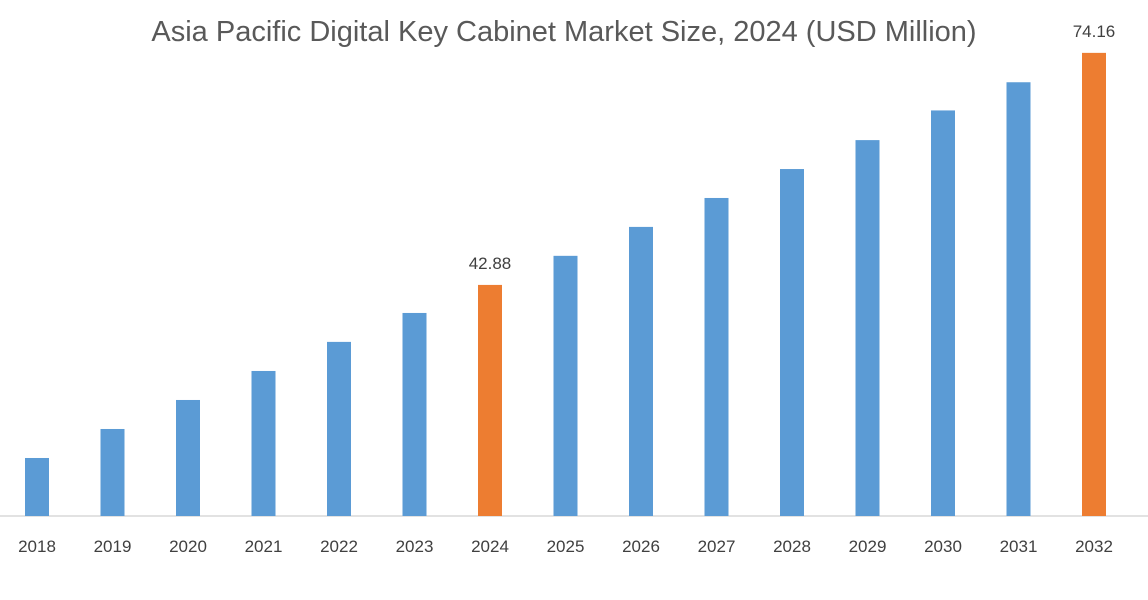 The width and height of the screenshot is (1148, 600). I want to click on bar-2032, so click(1094, 284).